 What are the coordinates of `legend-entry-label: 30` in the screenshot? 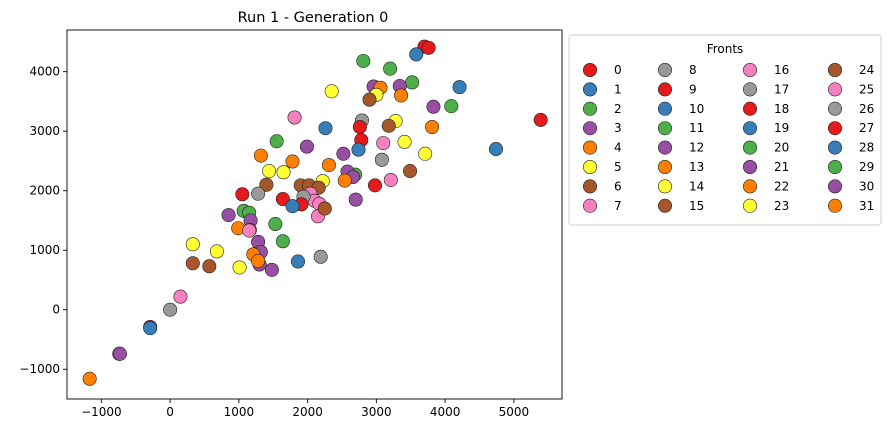 It's located at (866, 186).